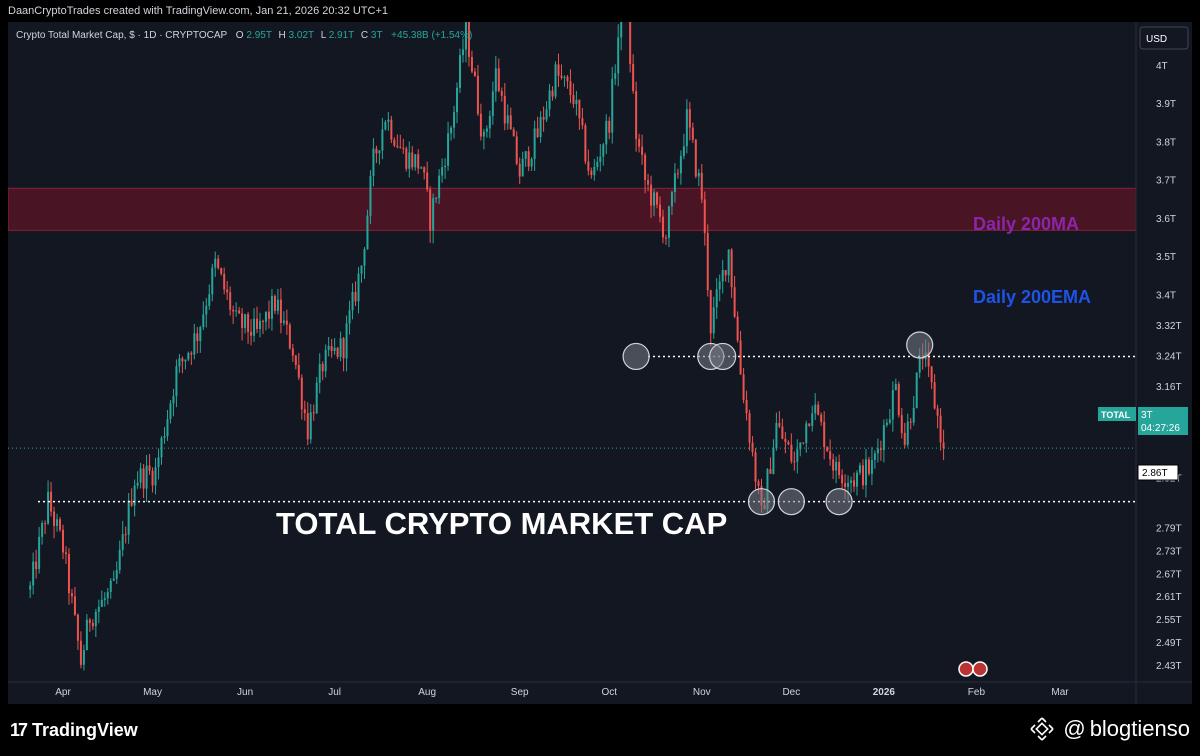 Image resolution: width=1200 pixels, height=756 pixels. Describe the element at coordinates (1060, 692) in the screenshot. I see `time-tick-label: Mar` at that location.